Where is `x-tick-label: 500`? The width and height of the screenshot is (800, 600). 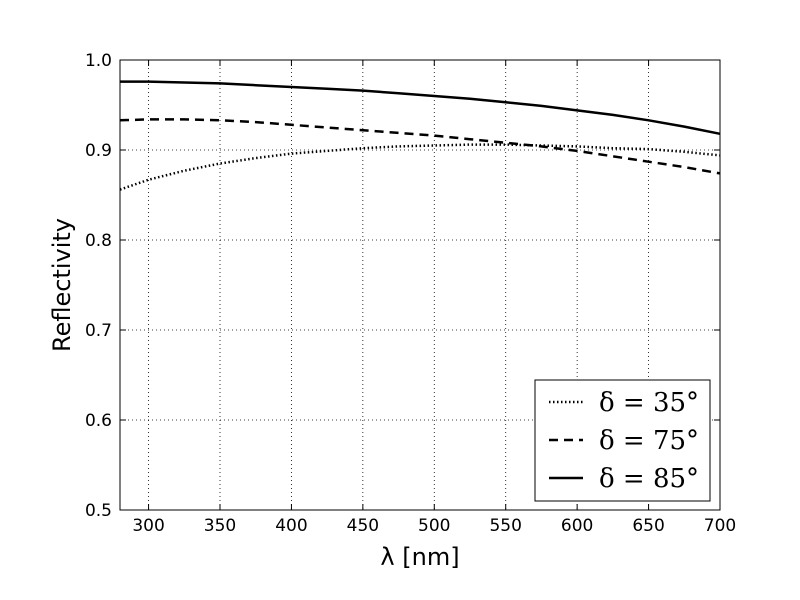 x-tick-label: 500 is located at coordinates (434, 526).